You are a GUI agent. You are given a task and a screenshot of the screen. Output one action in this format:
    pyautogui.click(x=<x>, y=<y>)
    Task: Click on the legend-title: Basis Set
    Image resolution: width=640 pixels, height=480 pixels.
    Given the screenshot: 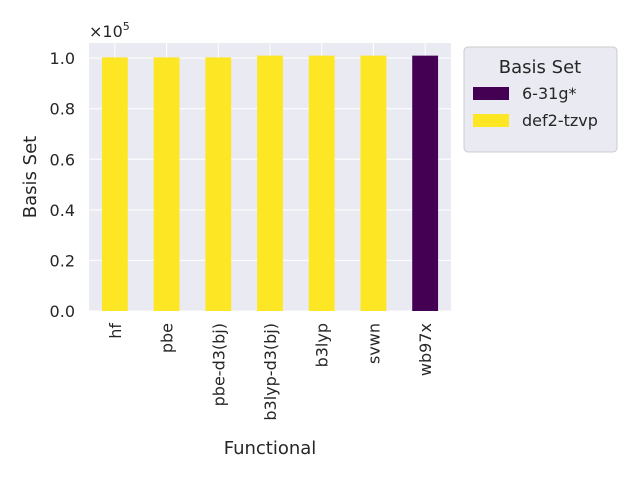 What is the action you would take?
    pyautogui.click(x=540, y=67)
    